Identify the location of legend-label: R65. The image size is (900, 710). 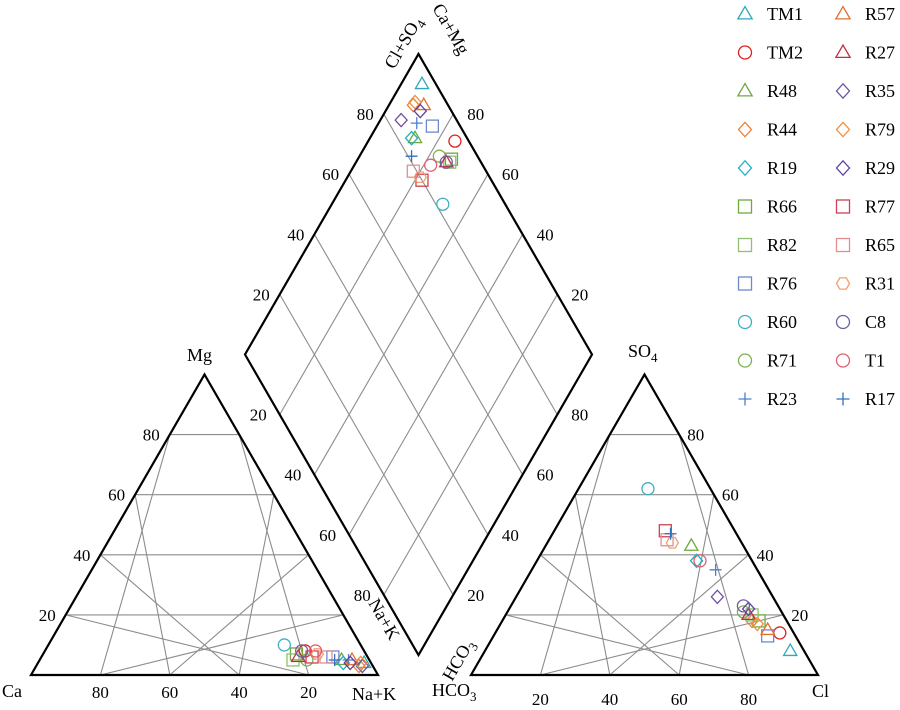
(880, 245).